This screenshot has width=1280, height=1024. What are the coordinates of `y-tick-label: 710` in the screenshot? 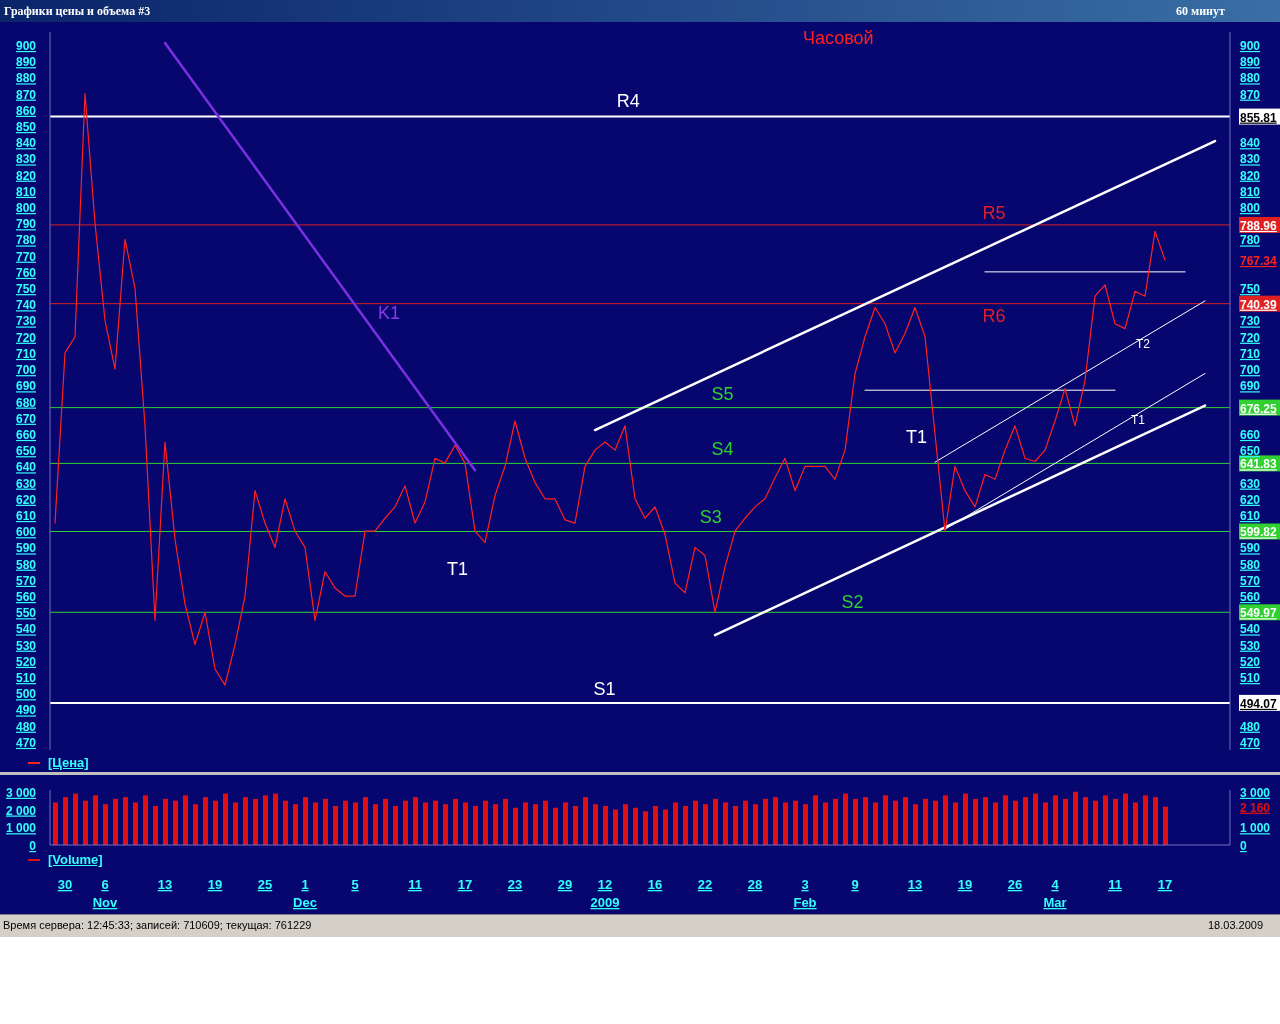 It's located at (26, 353).